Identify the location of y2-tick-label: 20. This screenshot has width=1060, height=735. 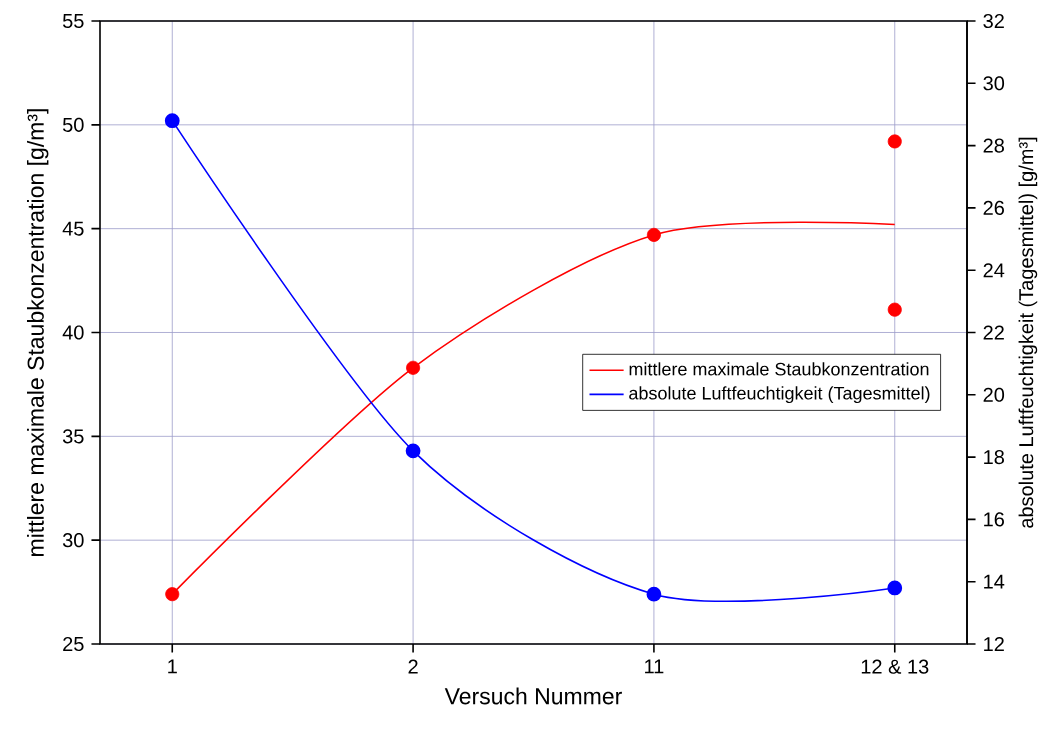
(994, 394).